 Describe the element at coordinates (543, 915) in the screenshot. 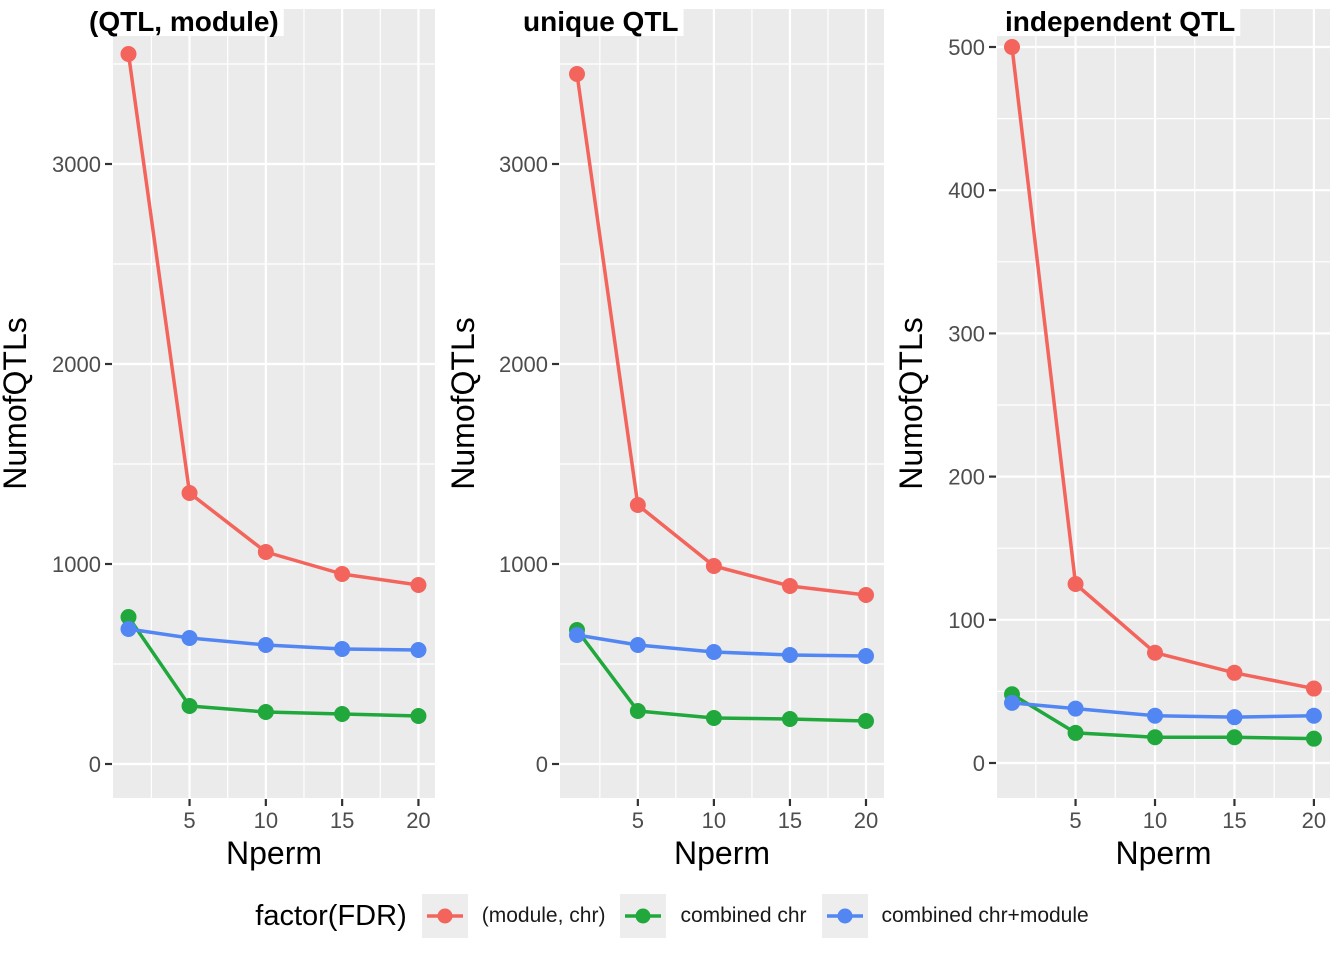

I see `legend-label: (module, chr)` at that location.